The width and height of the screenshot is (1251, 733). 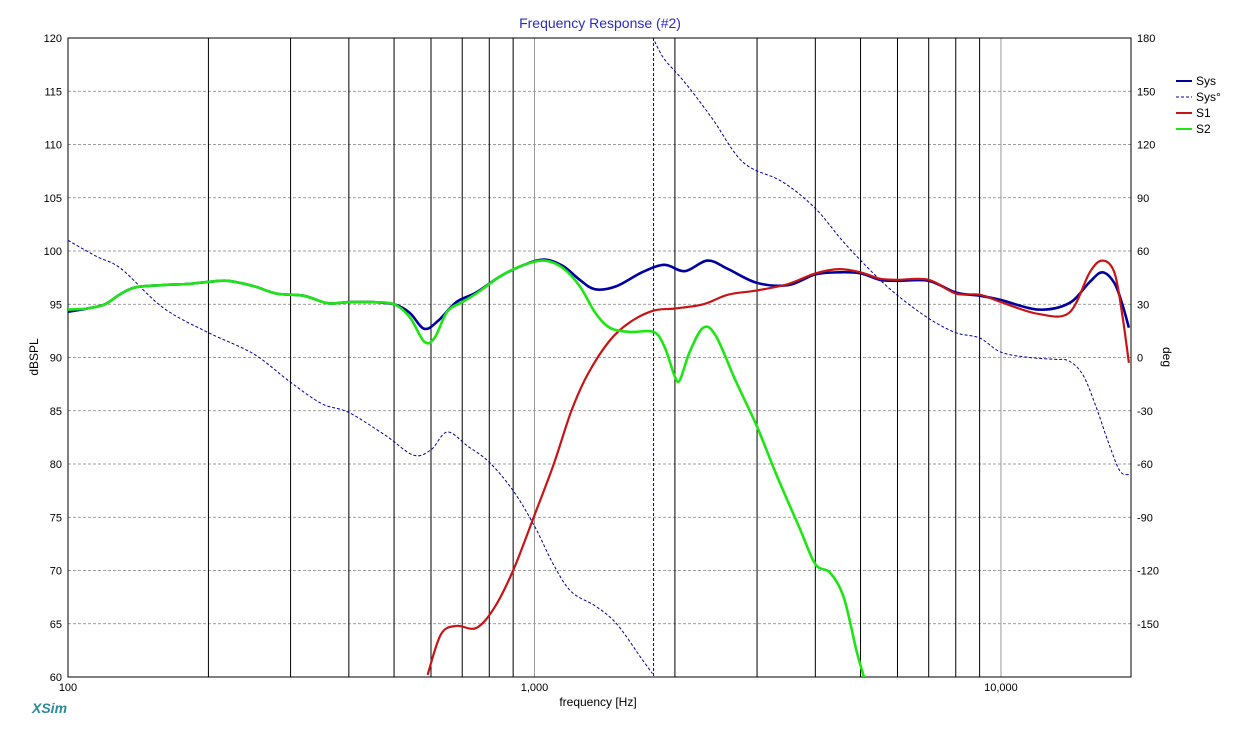 What do you see at coordinates (1146, 146) in the screenshot?
I see `y2-tick-label: 120` at bounding box center [1146, 146].